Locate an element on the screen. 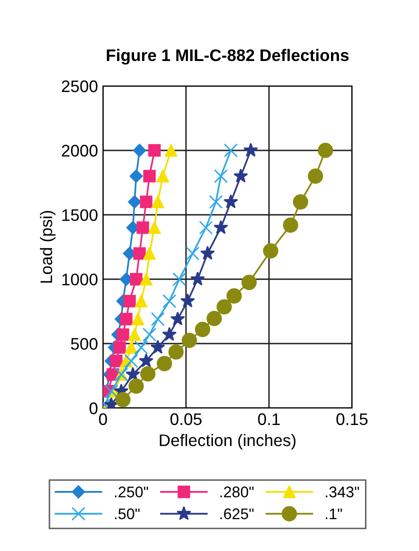 This screenshot has width=419, height=551. legend-label: .250" is located at coordinates (131, 492).